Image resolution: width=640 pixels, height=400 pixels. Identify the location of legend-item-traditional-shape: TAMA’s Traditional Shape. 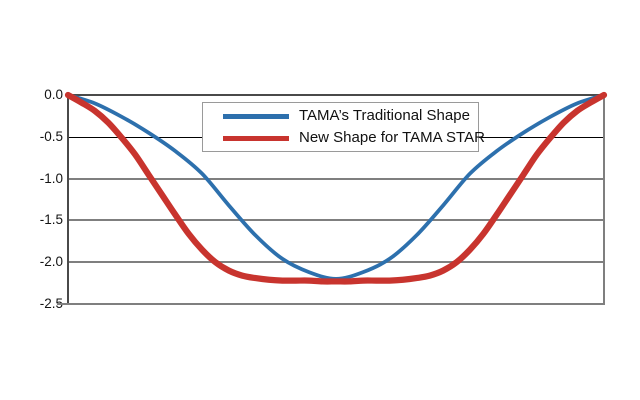
(350, 116).